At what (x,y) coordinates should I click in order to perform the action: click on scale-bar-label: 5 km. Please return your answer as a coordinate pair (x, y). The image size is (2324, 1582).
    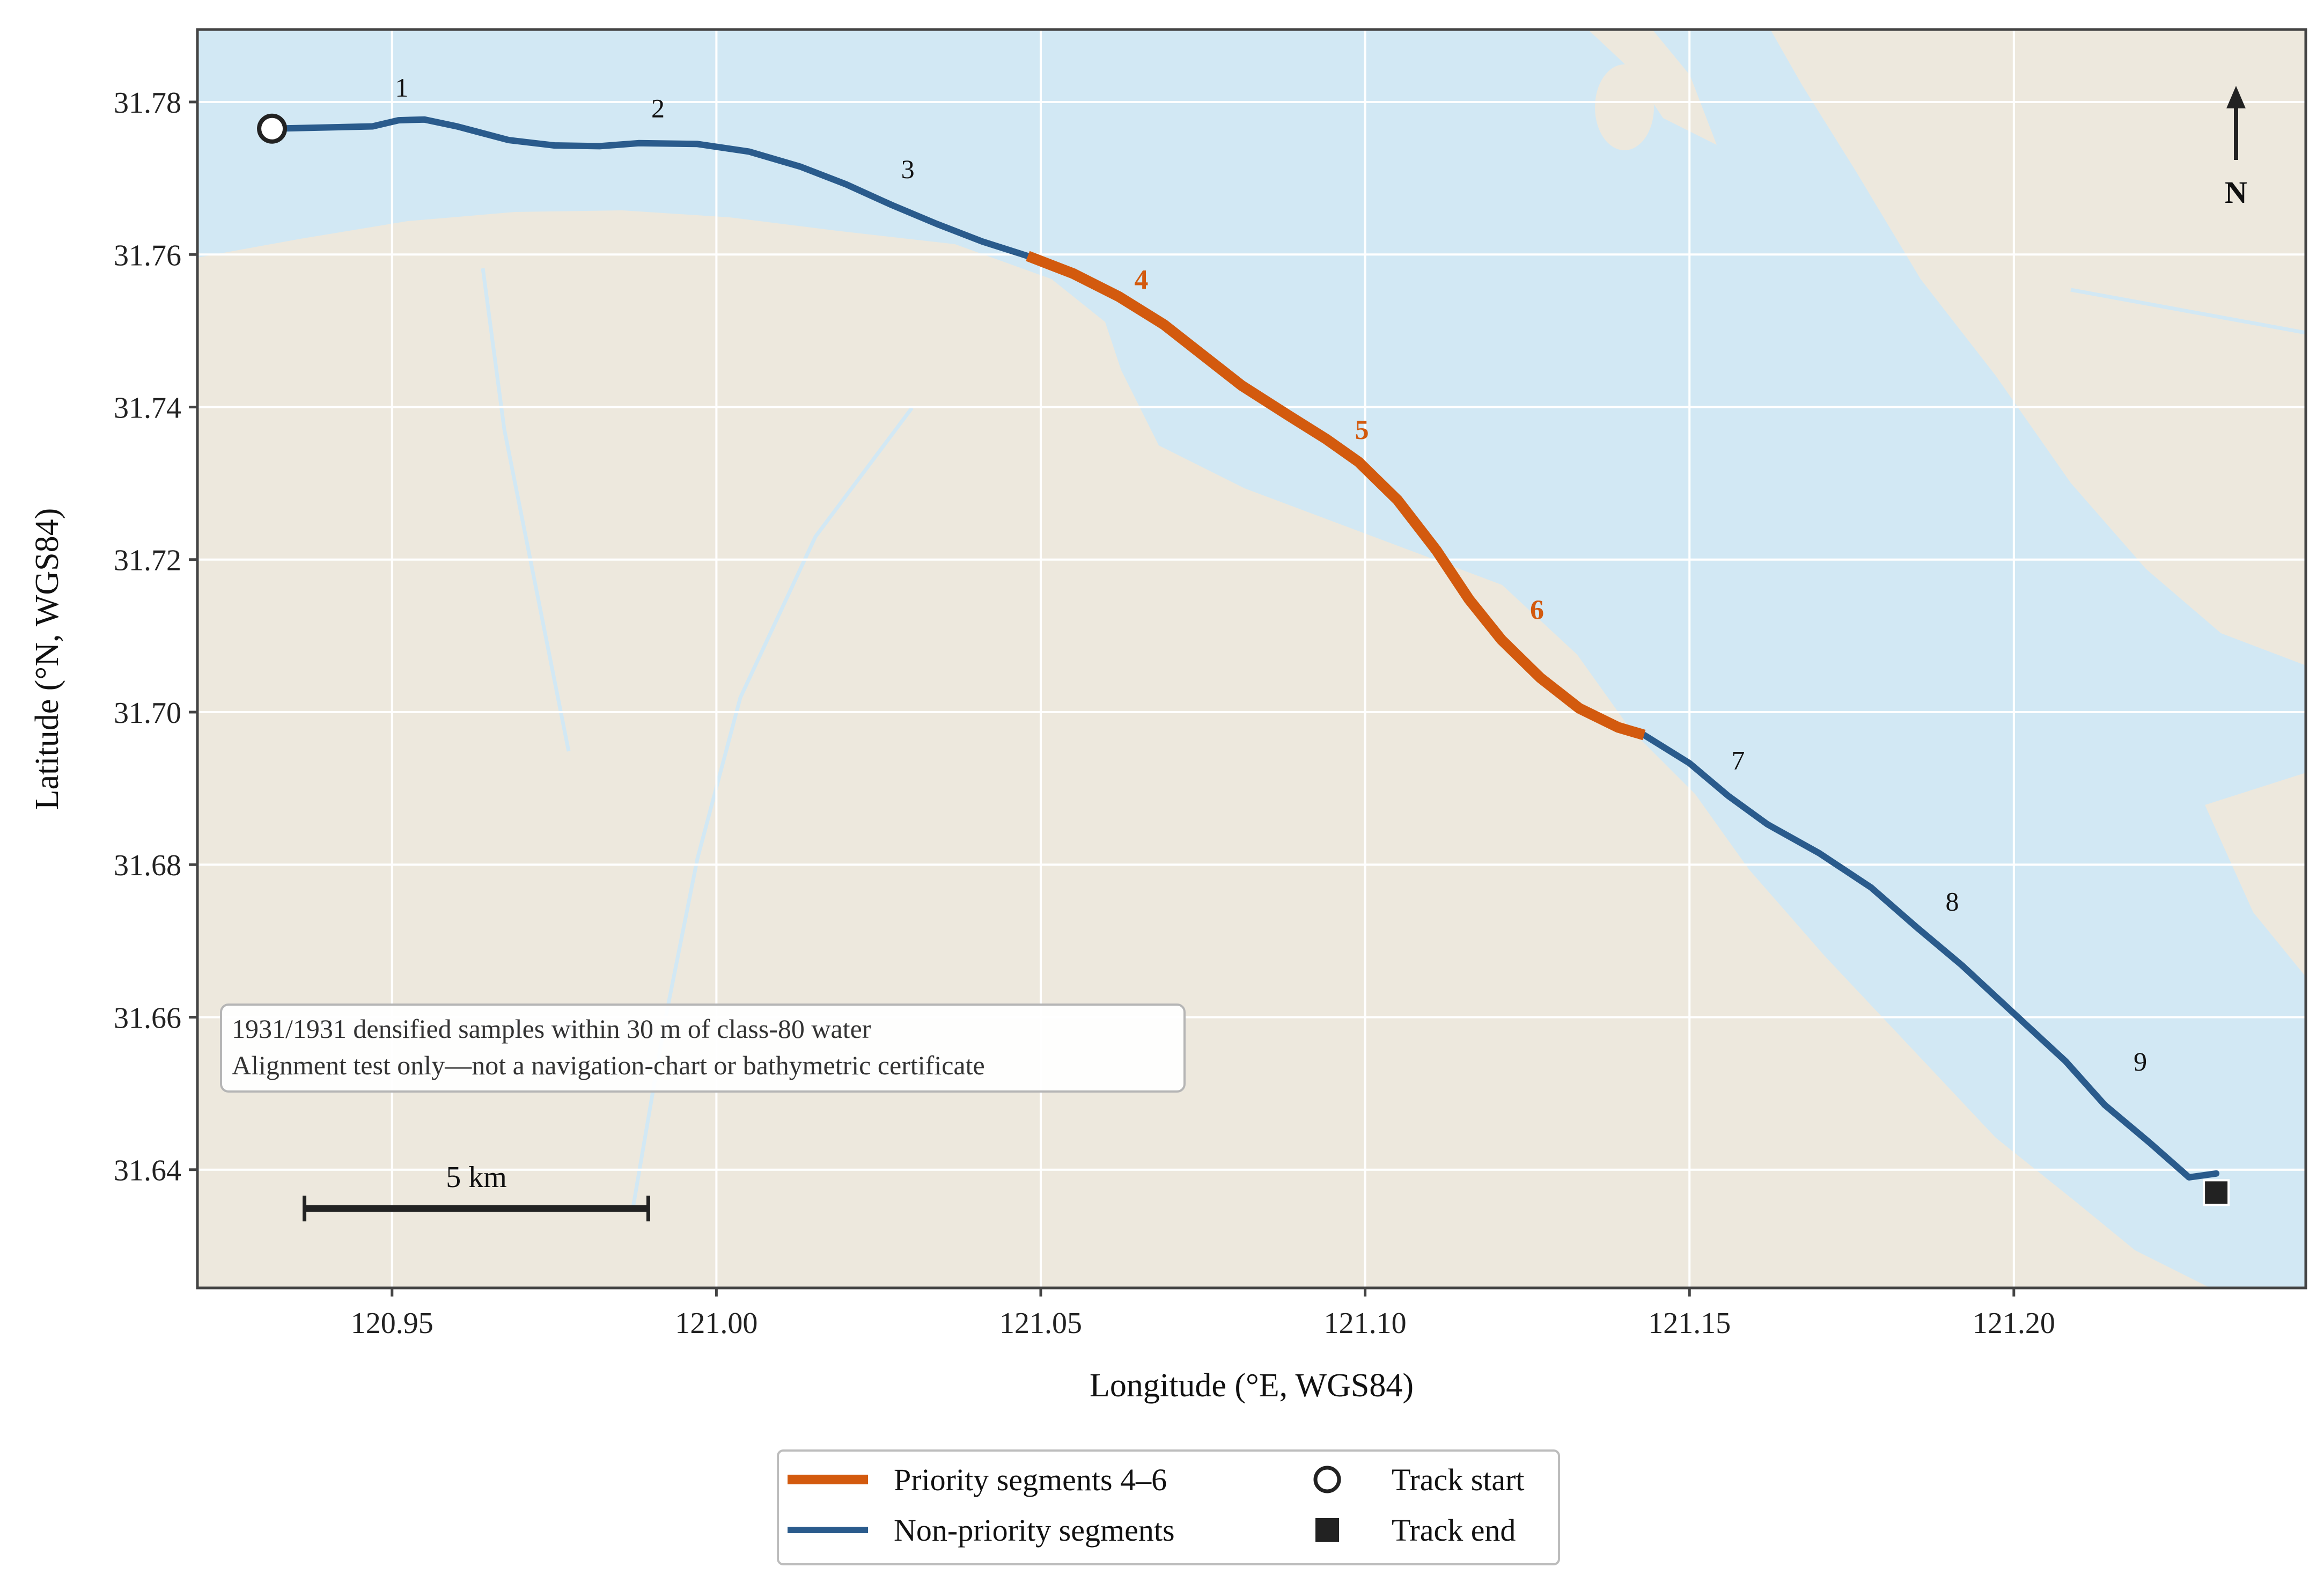
    Looking at the image, I should click on (476, 1177).